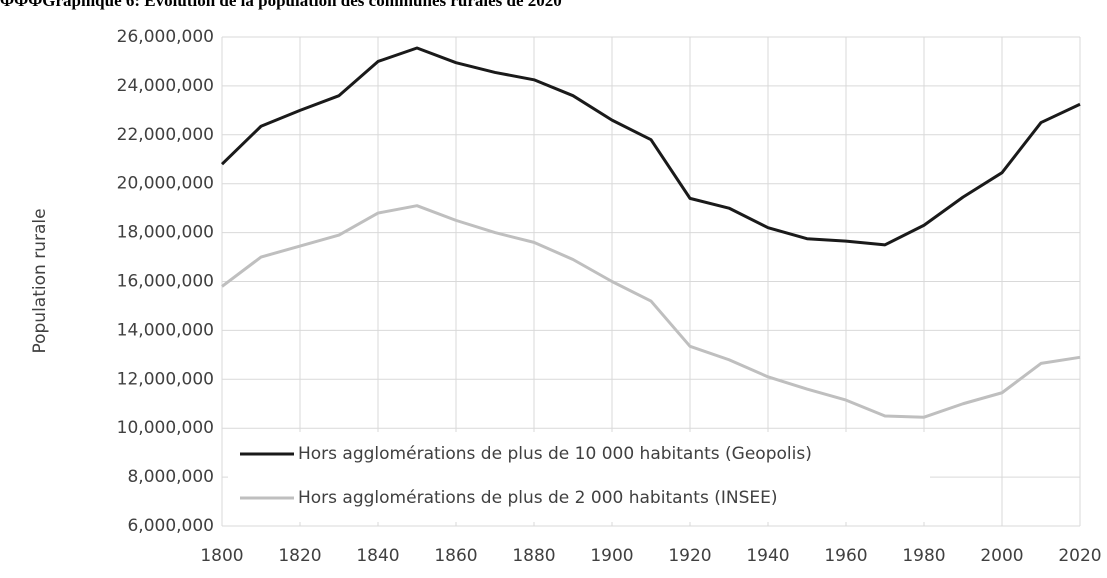  I want to click on x-tick-label: 1980, so click(923, 556).